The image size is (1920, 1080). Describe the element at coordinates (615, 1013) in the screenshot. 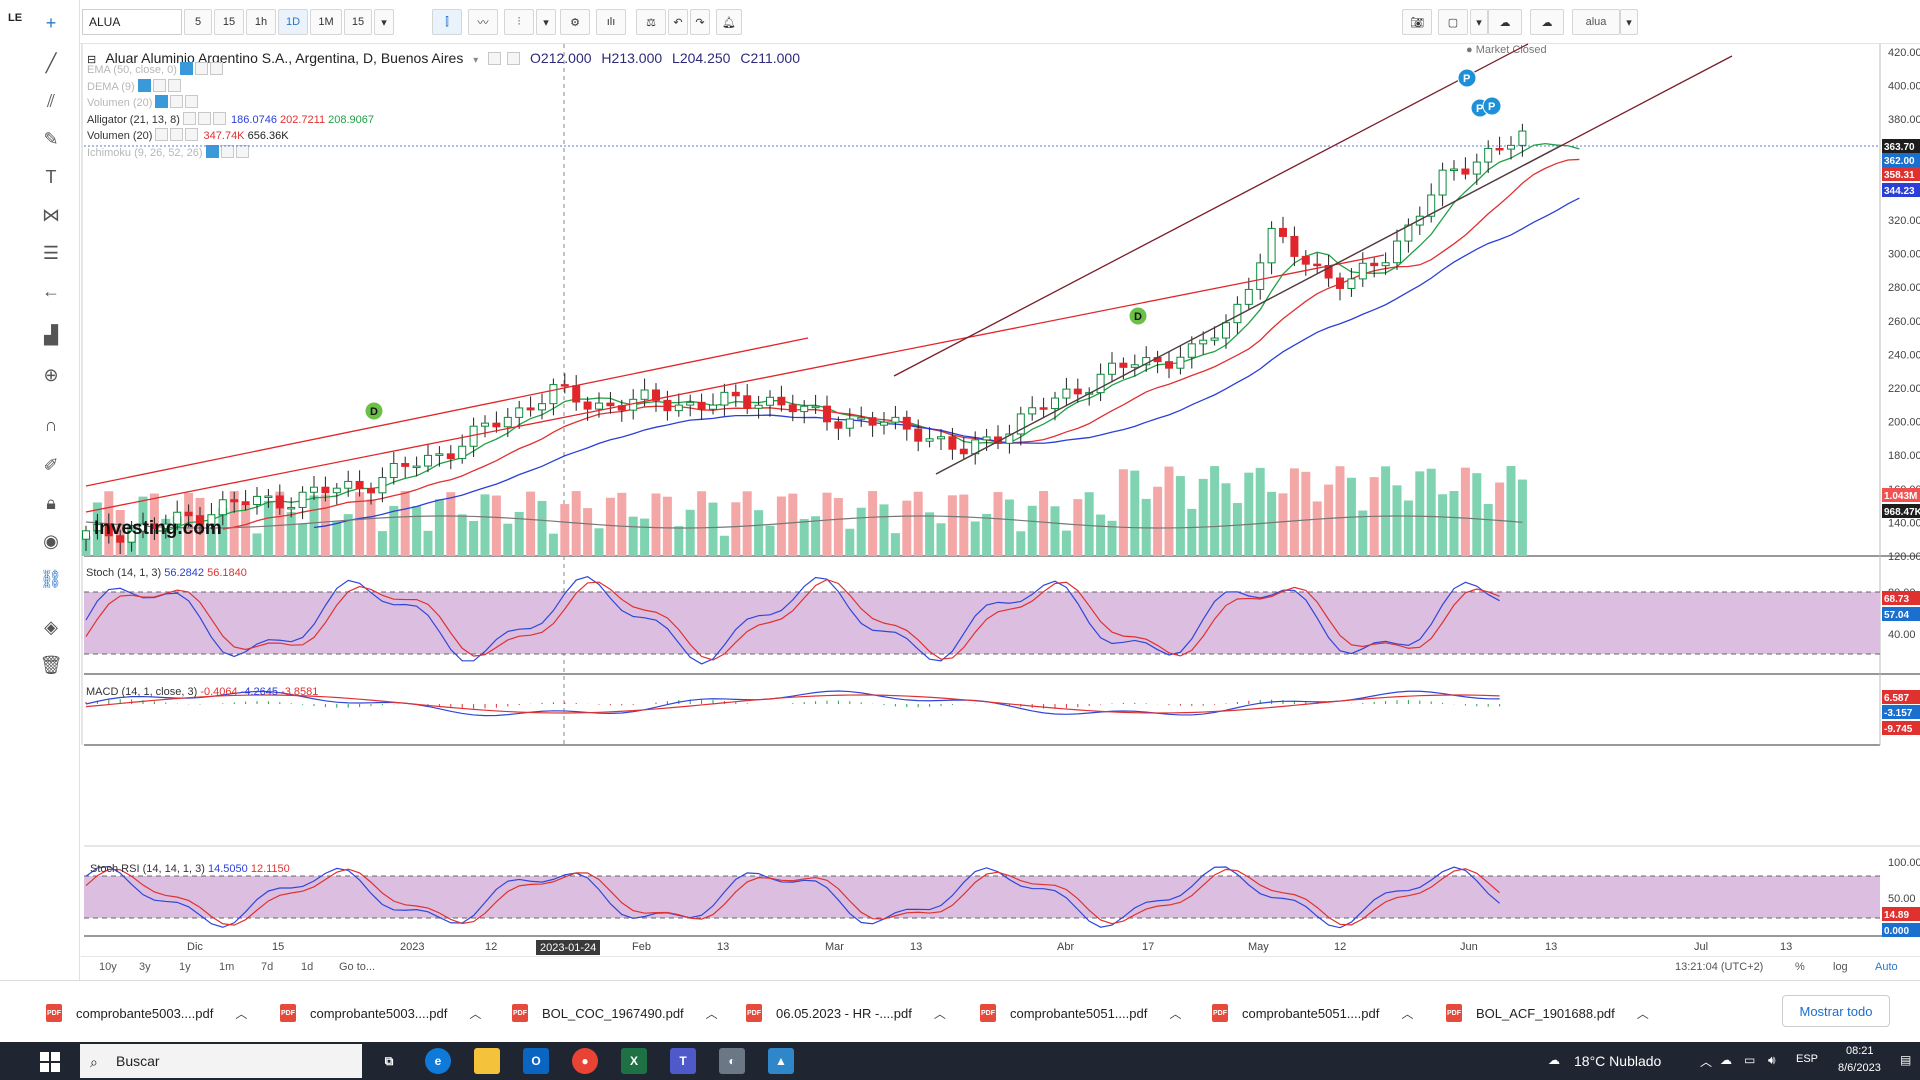

I see `download-item: PDF BOL_COC_1967490.pdf ︿` at that location.